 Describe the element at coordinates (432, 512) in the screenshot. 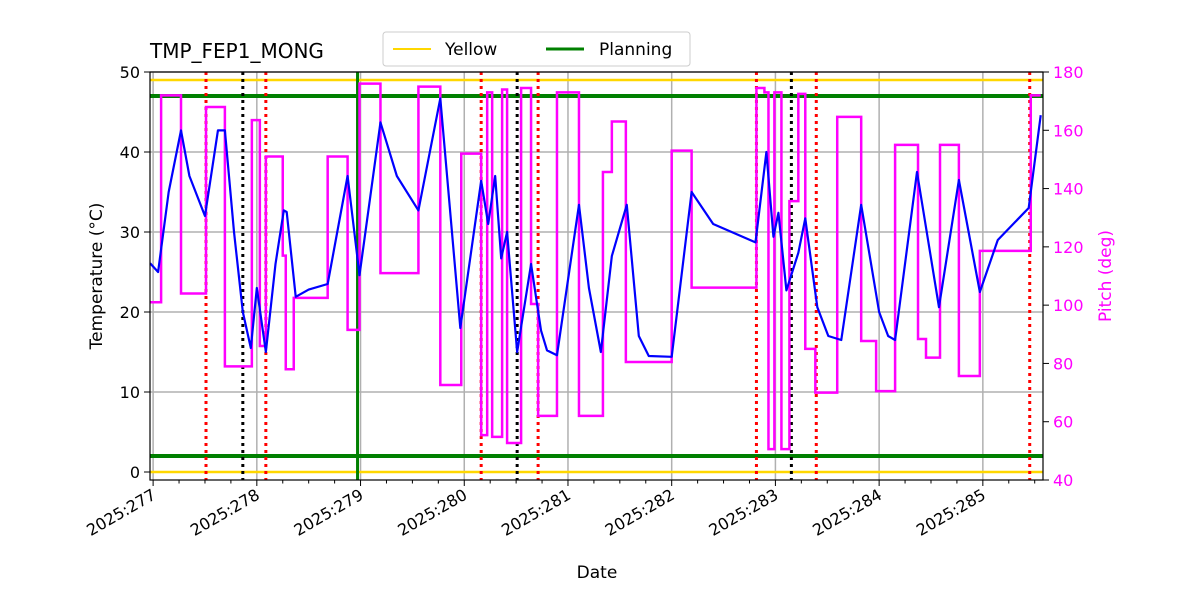

I see `x-tick-label: 2025:280` at that location.